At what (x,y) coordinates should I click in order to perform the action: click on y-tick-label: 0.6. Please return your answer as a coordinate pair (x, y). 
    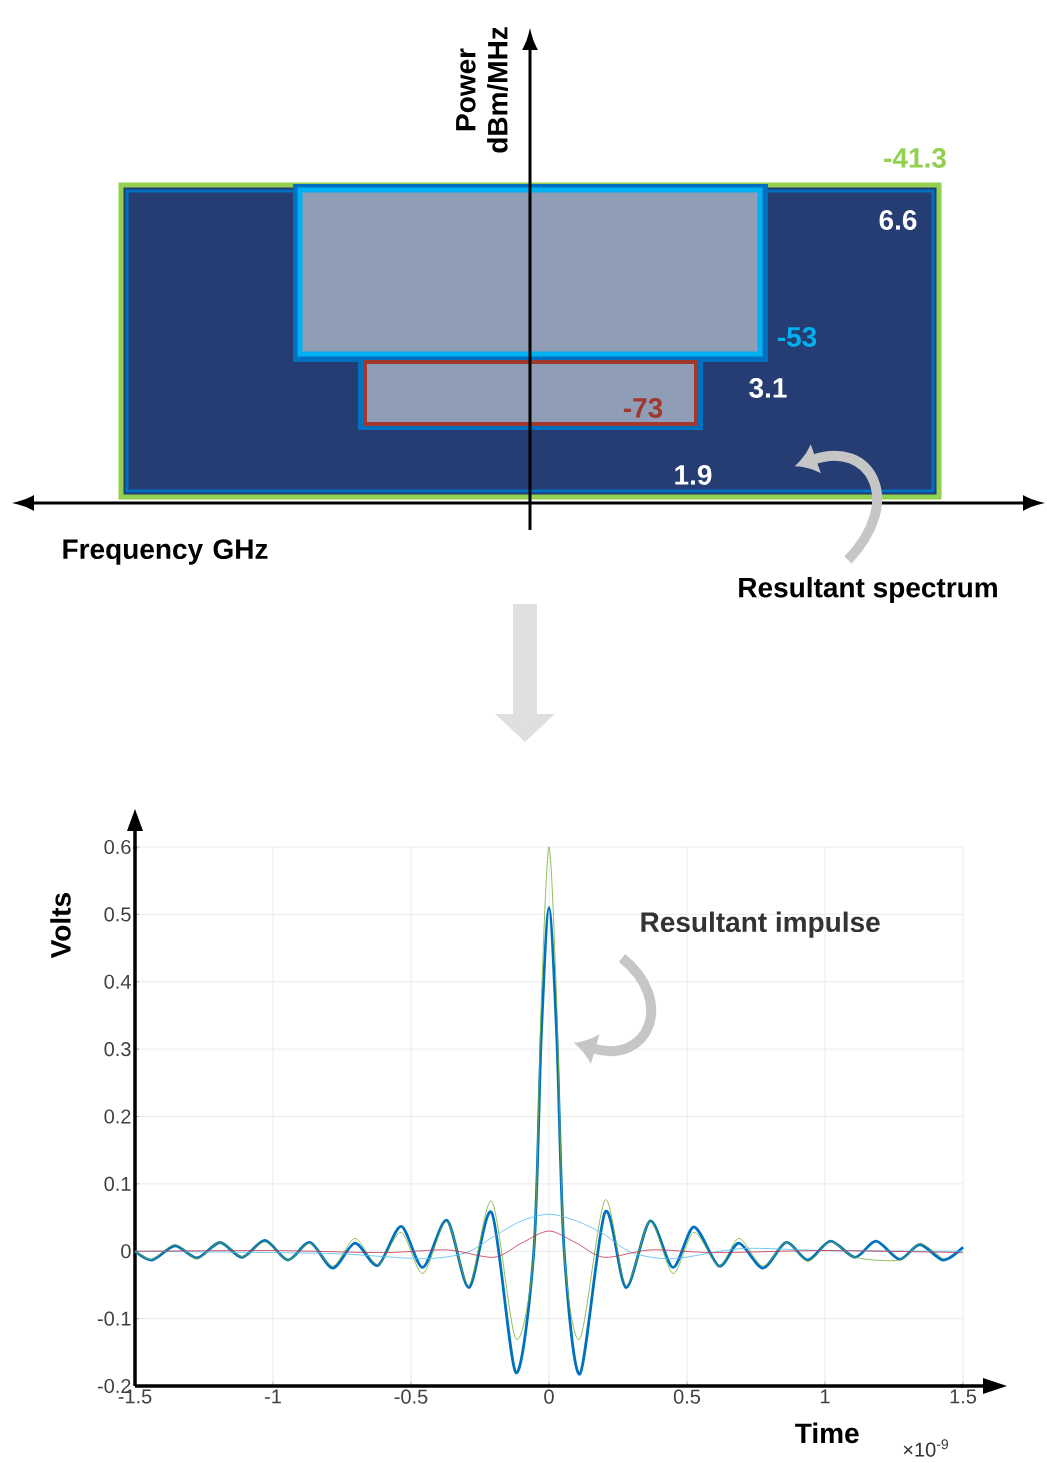
    Looking at the image, I should click on (117, 847).